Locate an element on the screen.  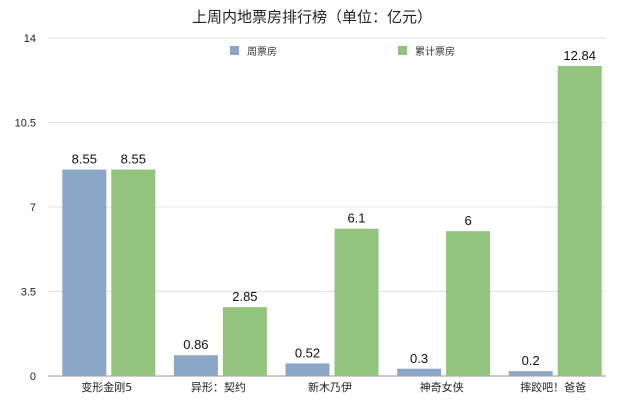
data-label: 0.3 is located at coordinates (419, 358).